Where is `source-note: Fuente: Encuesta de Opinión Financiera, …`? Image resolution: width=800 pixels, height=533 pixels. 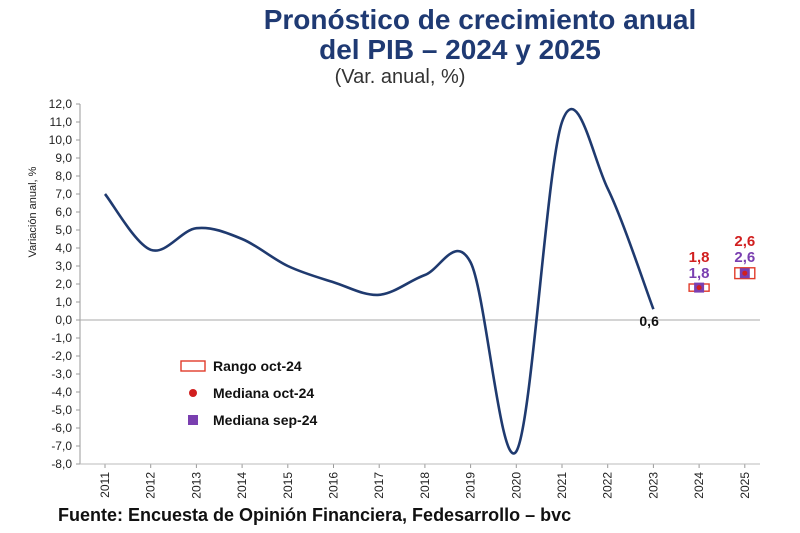
source-note: Fuente: Encuesta de Opinión Financiera, … is located at coordinates (315, 515).